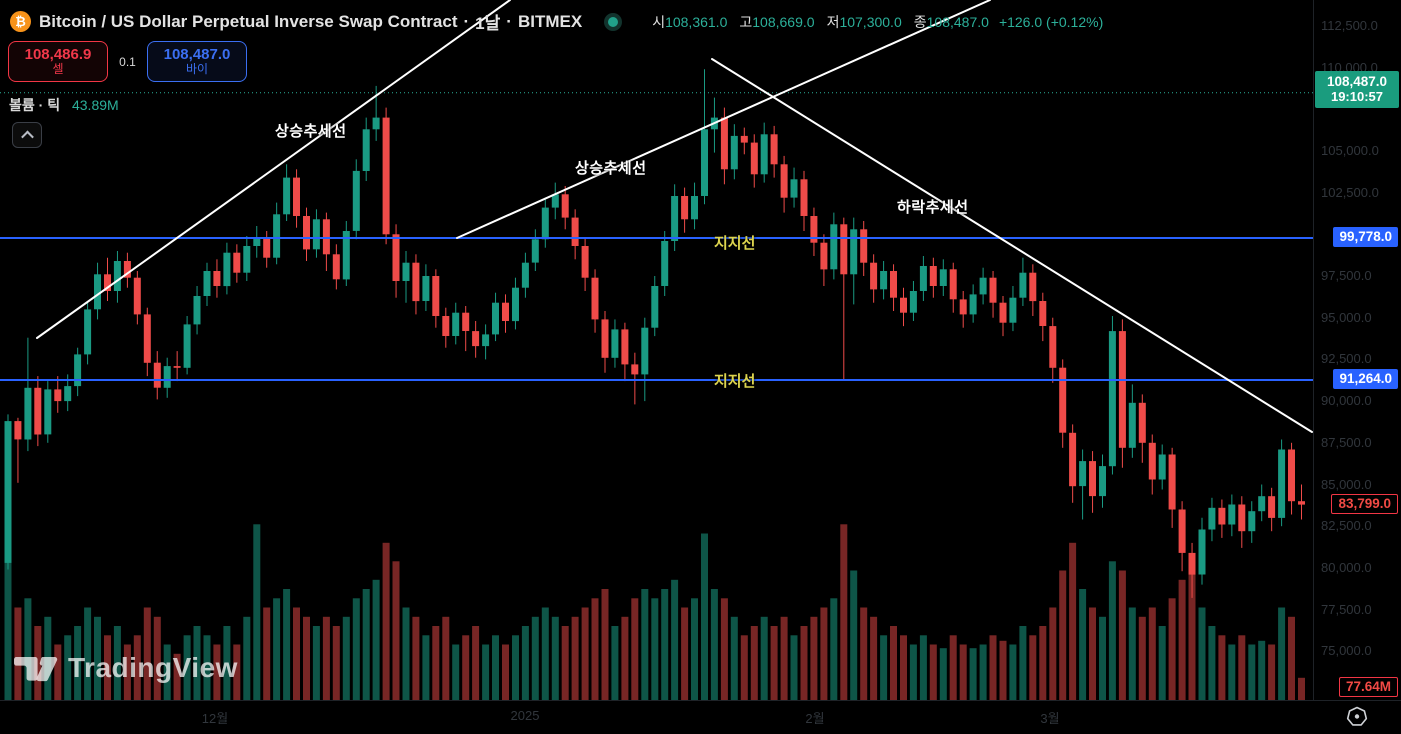  What do you see at coordinates (35, 105) in the screenshot?
I see `indicator-name: 볼륨 · 틱` at bounding box center [35, 105].